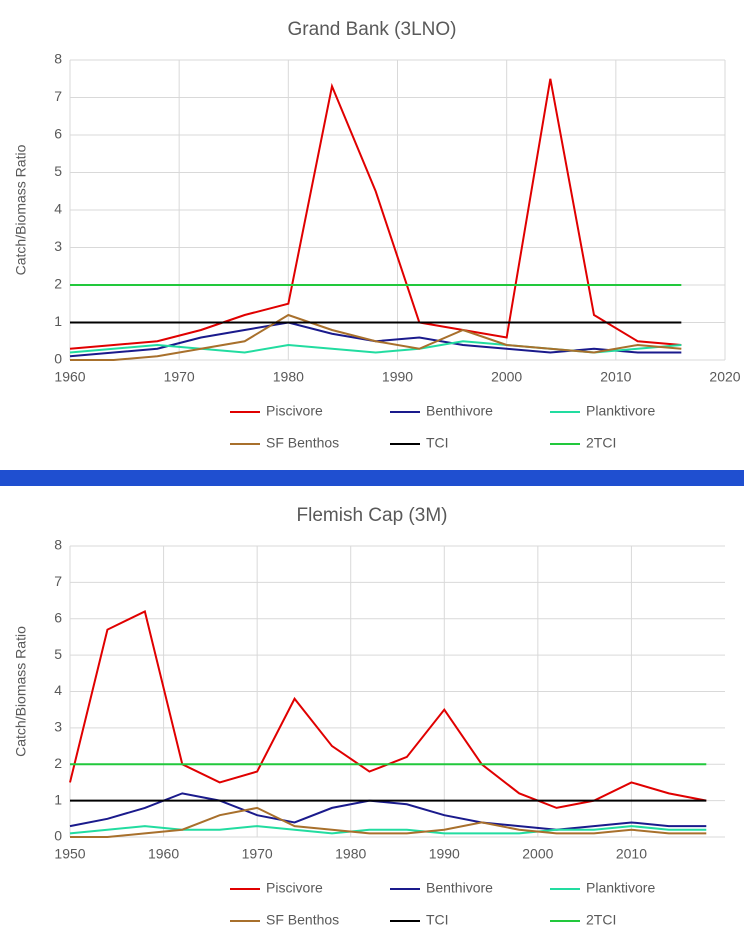 This screenshot has width=744, height=947. What do you see at coordinates (372, 29) in the screenshot?
I see `chart-title: Grand Bank (3LNO)` at bounding box center [372, 29].